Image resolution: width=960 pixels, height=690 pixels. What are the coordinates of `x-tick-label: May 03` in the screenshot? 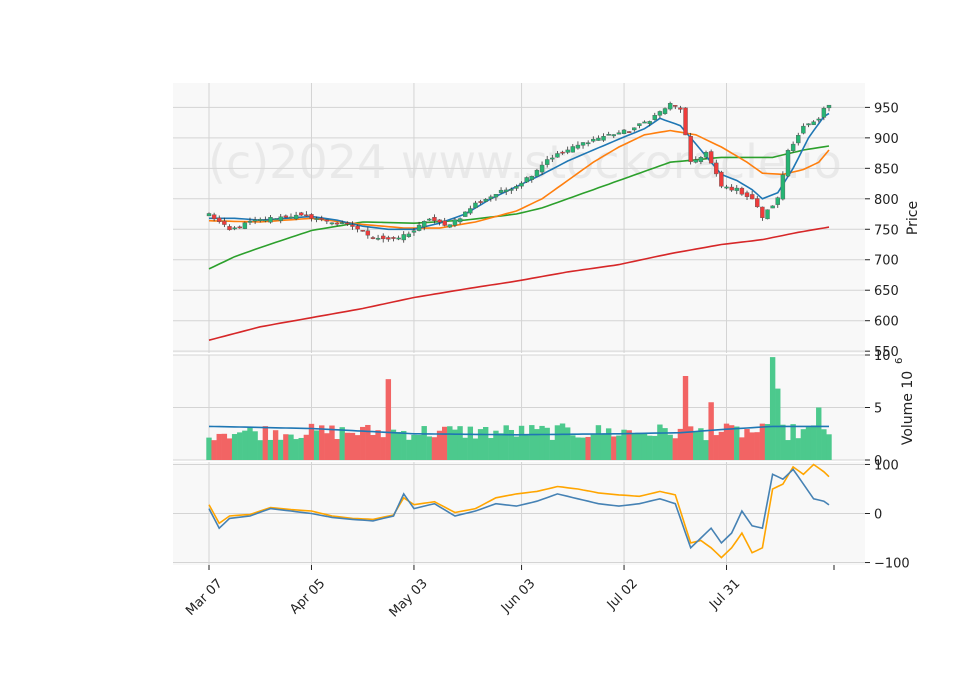 It's located at (409, 598).